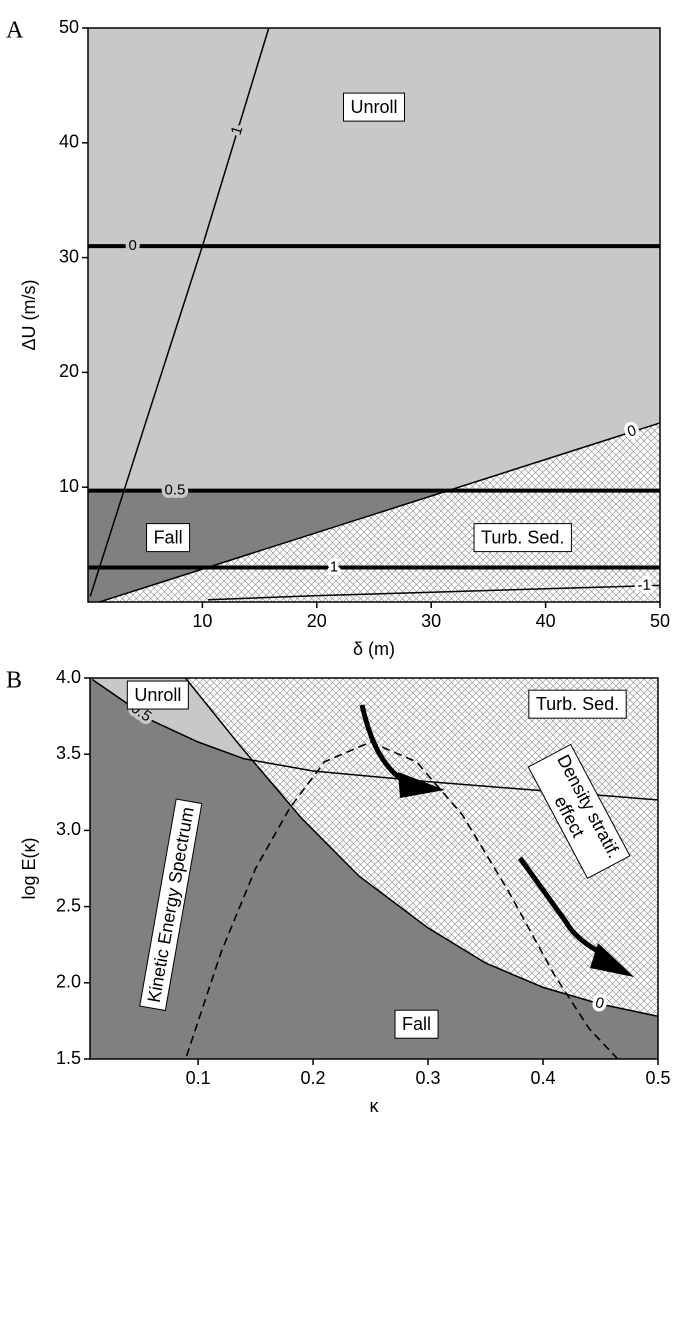 This screenshot has height=1341, width=679. I want to click on x-tick-label: 0.1, so click(198, 1078).